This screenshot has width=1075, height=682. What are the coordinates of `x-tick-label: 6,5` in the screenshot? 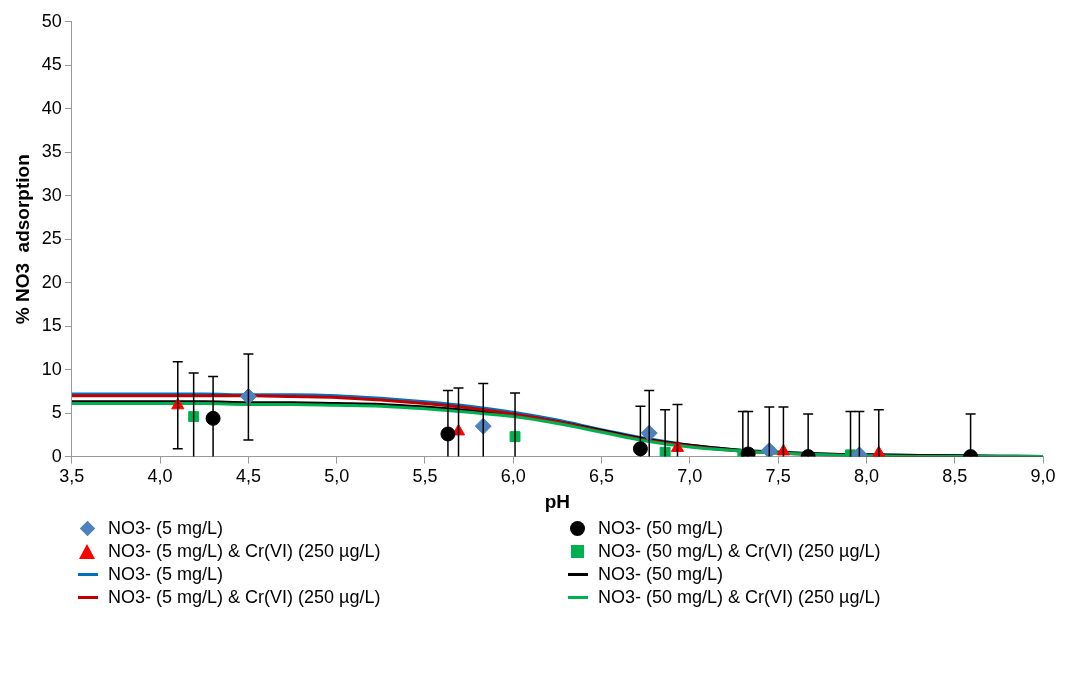 It's located at (602, 476).